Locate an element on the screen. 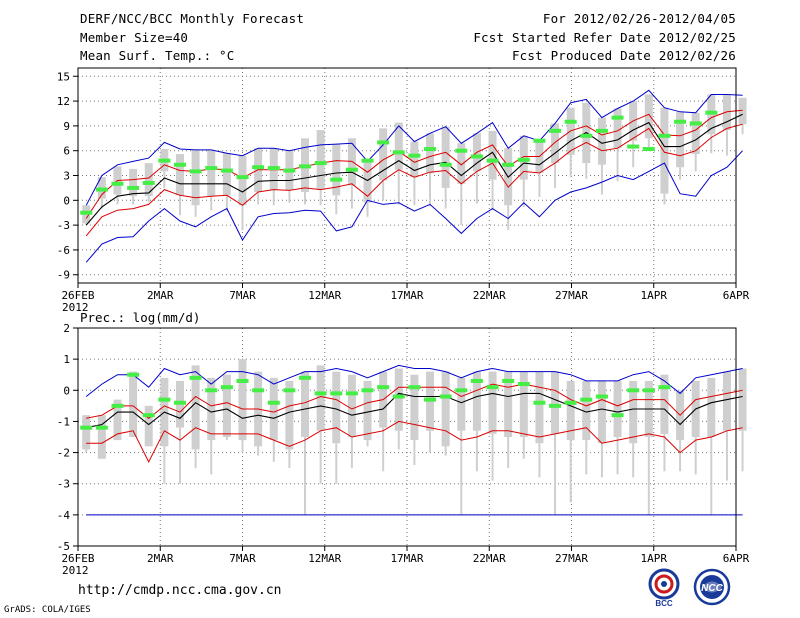 This screenshot has height=618, width=800. temp-ytick-label: -3 is located at coordinates (63, 225).